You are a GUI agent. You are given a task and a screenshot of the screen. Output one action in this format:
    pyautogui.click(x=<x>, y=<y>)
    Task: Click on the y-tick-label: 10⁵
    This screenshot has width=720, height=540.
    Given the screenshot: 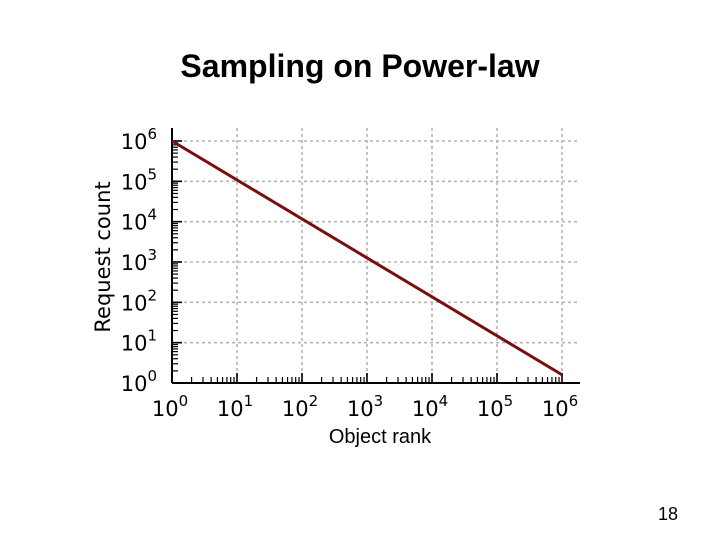 What is the action you would take?
    pyautogui.click(x=139, y=179)
    